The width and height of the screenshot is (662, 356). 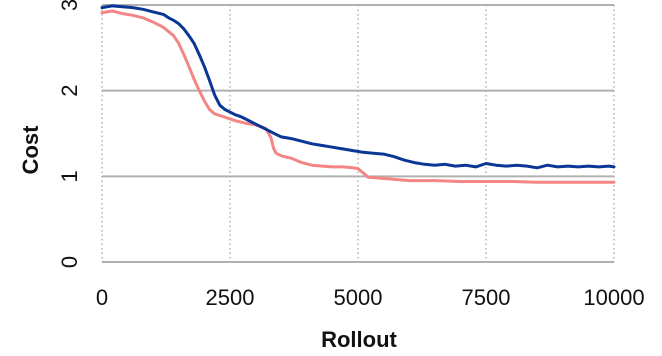 I want to click on y-tick-label-2: 2, so click(x=69, y=91).